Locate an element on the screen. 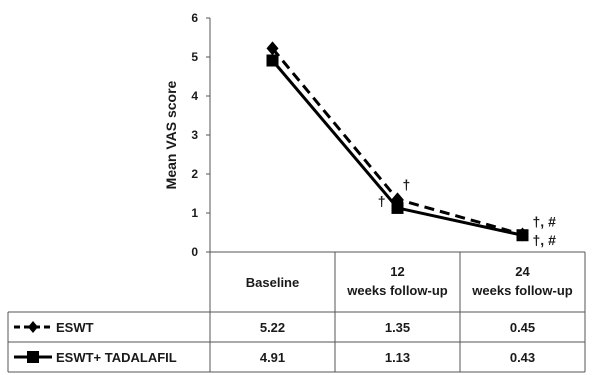  data-table-cell: 4.91 is located at coordinates (272, 357).